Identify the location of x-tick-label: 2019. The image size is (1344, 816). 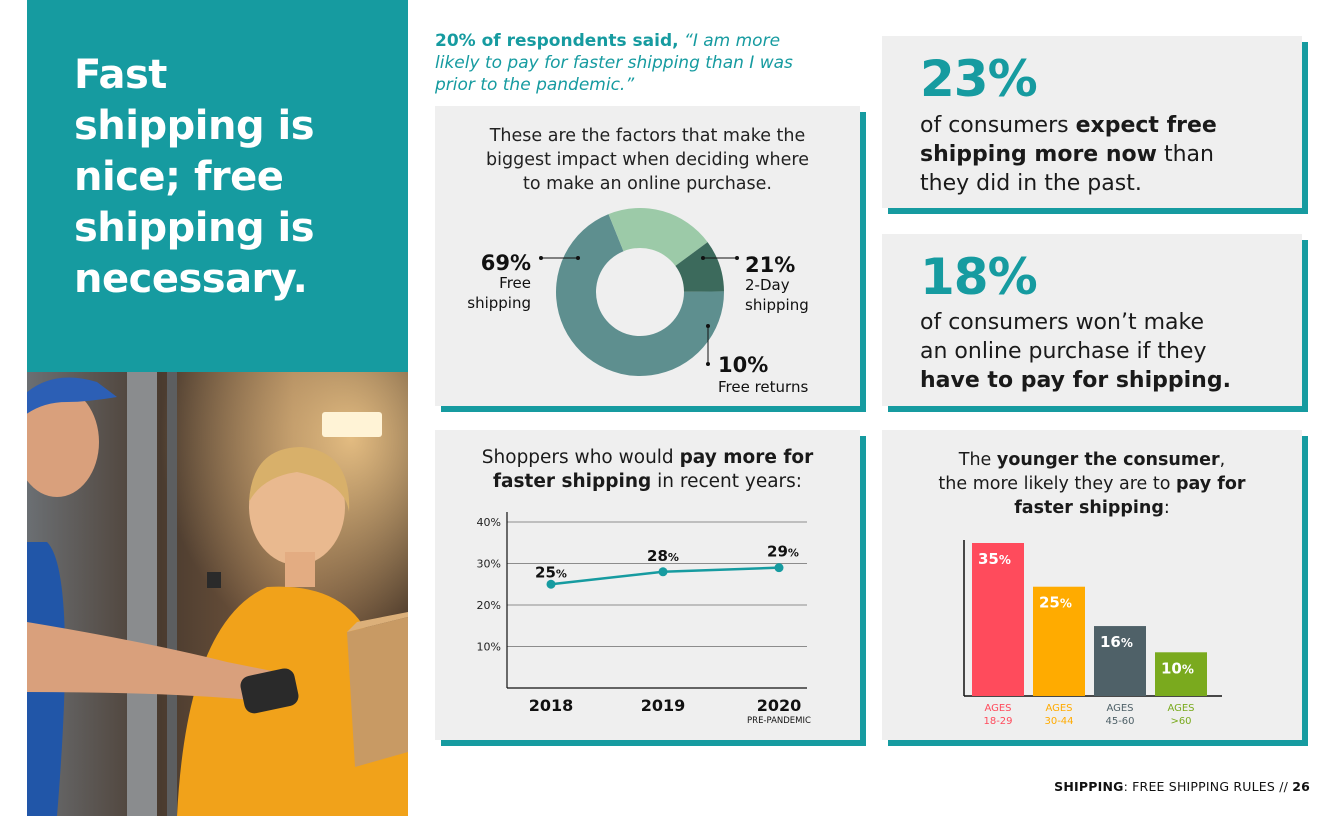
(663, 705).